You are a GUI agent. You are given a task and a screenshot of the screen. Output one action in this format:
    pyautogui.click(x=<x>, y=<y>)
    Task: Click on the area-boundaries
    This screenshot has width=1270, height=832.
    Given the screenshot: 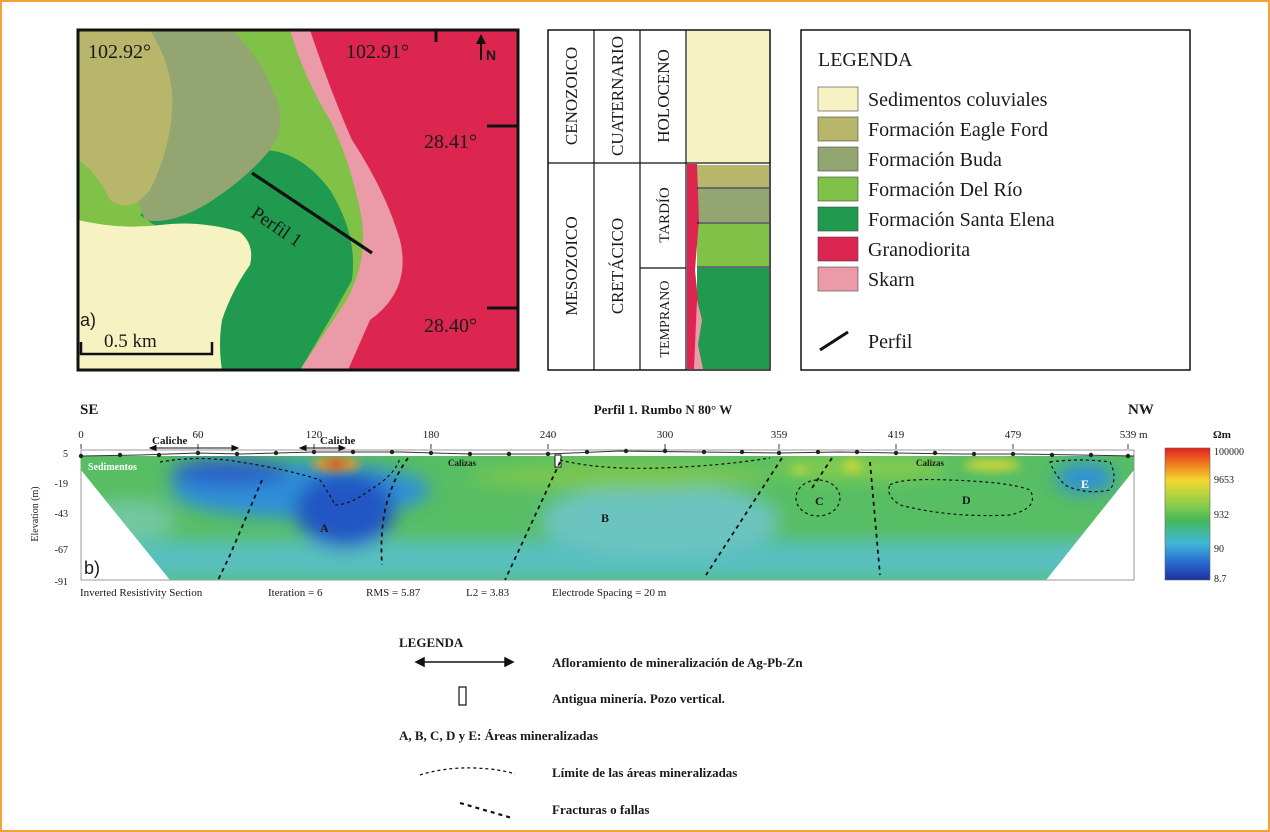 What is the action you would take?
    pyautogui.click(x=637, y=487)
    